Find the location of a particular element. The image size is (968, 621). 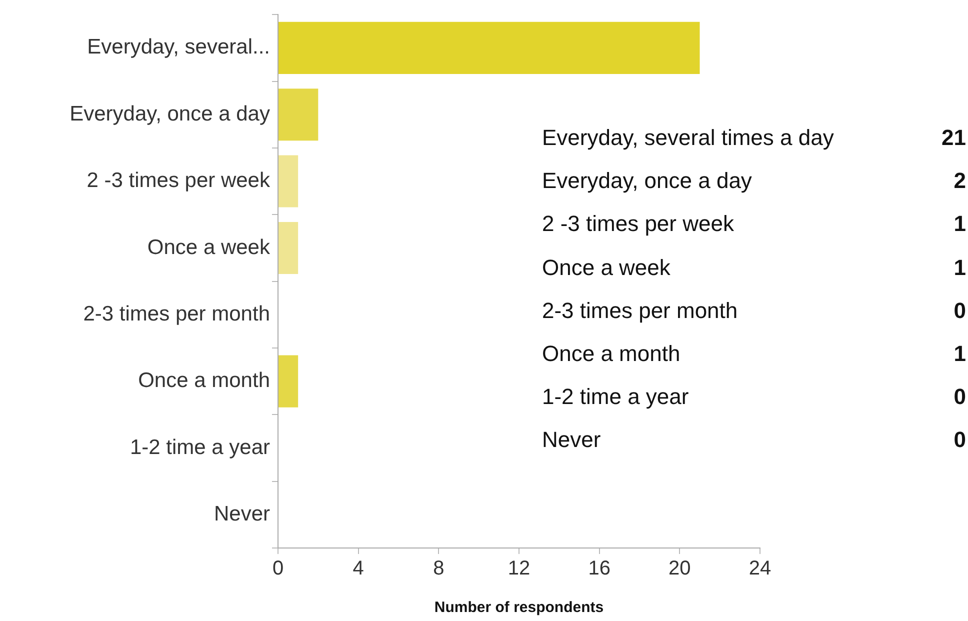

y-tick-label: 1-2 time a year is located at coordinates (200, 447).